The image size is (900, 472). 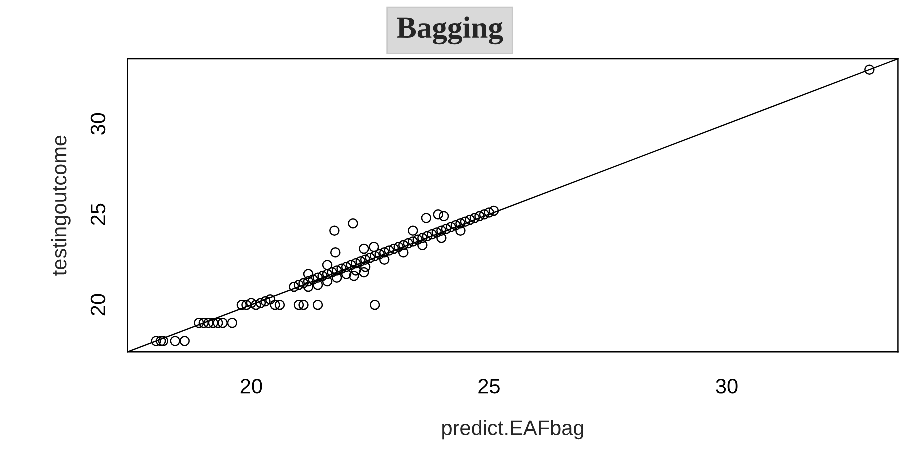 What do you see at coordinates (61, 206) in the screenshot?
I see `y-axis-title: testingoutcome` at bounding box center [61, 206].